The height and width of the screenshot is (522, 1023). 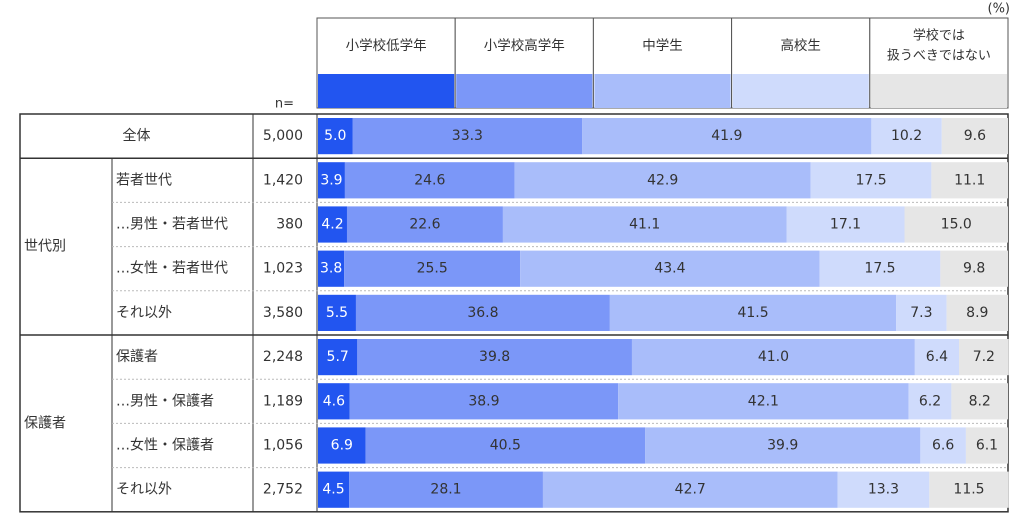 I want to click on bar-value-label: 4.2, so click(x=332, y=225).